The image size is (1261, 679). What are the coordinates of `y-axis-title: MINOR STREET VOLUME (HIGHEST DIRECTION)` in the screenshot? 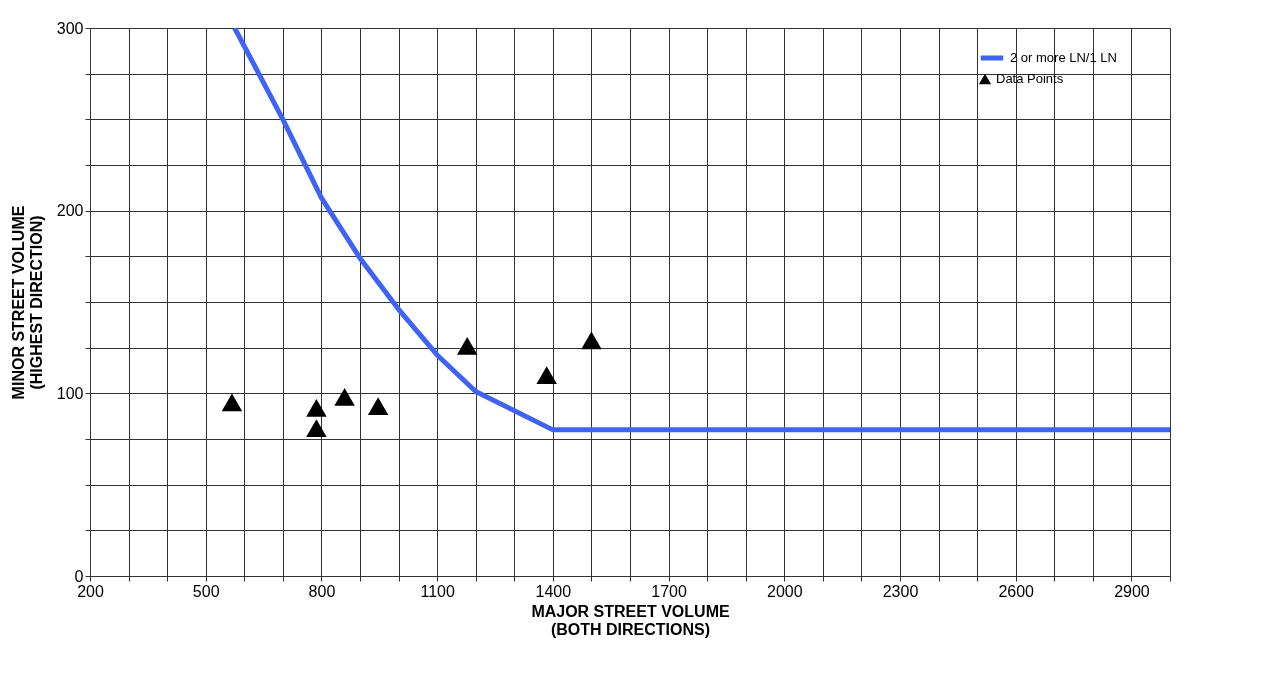 It's located at (27, 302).